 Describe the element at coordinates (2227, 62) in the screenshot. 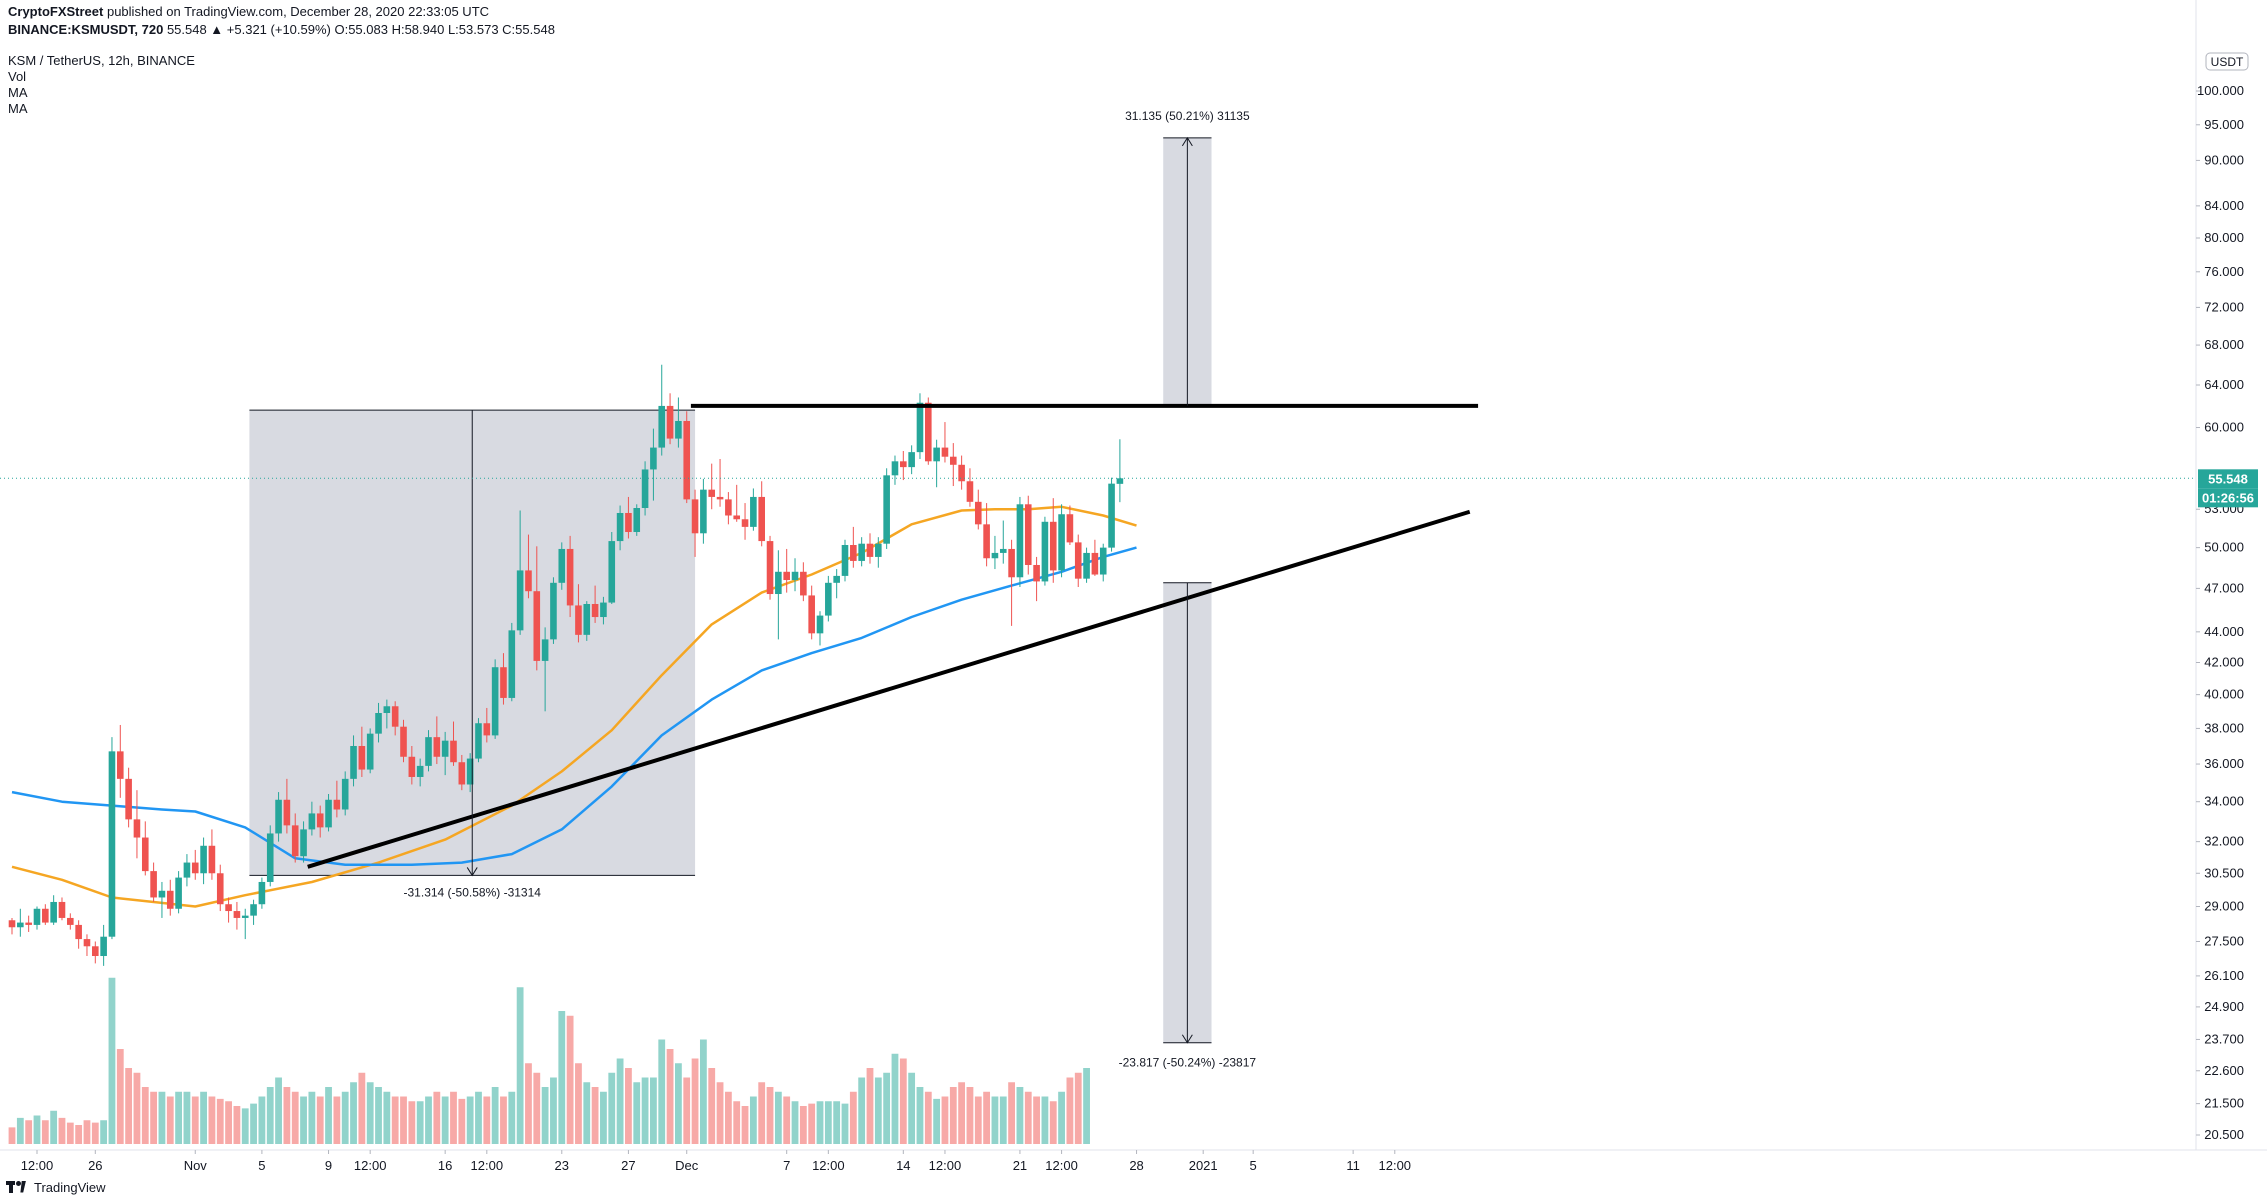

I see `currency-label: USDT` at that location.